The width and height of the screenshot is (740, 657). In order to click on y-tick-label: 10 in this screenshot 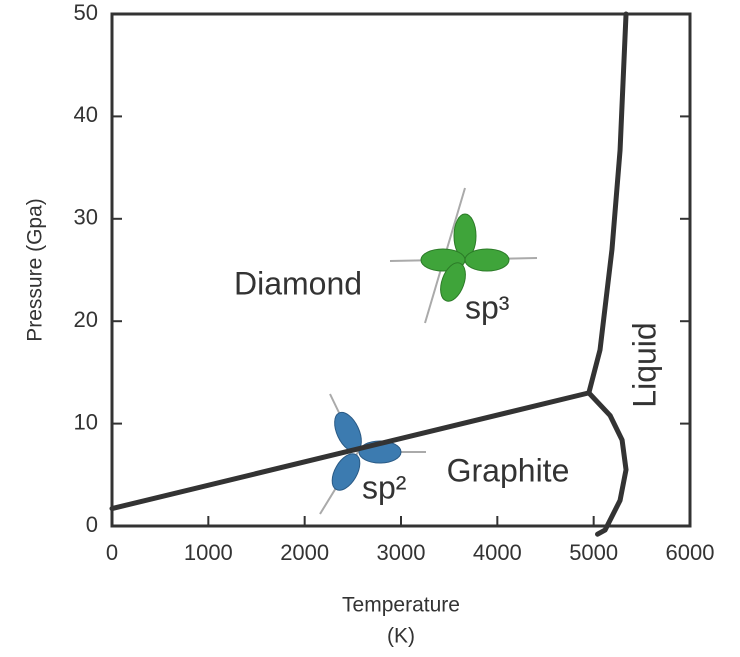, I will do `click(86, 421)`.